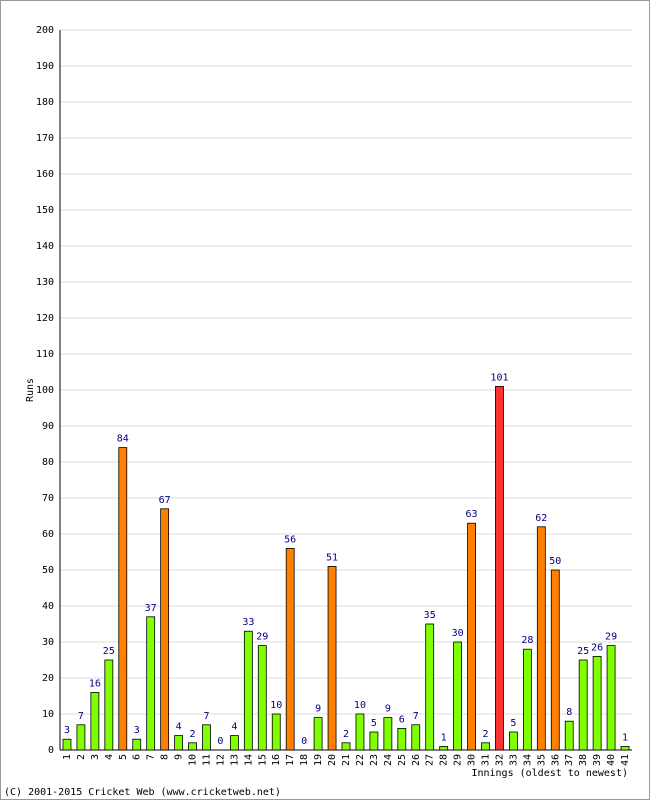 The width and height of the screenshot is (650, 800). What do you see at coordinates (48, 714) in the screenshot?
I see `y-tick-label: 10` at bounding box center [48, 714].